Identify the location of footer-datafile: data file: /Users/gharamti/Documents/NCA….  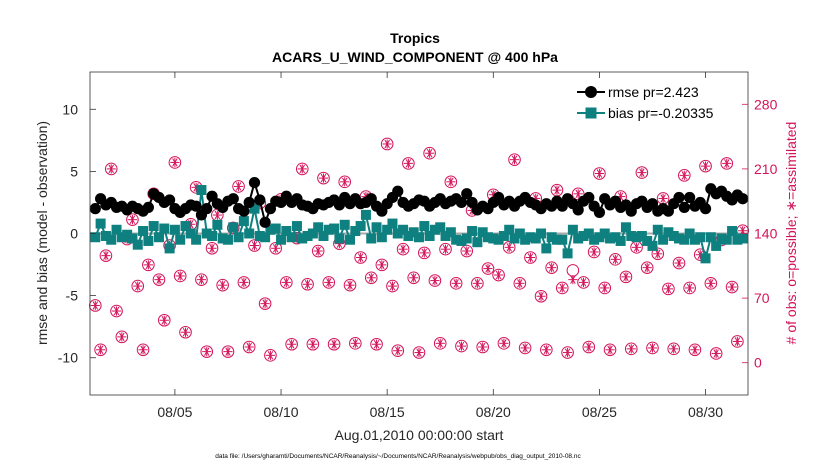
(398, 456).